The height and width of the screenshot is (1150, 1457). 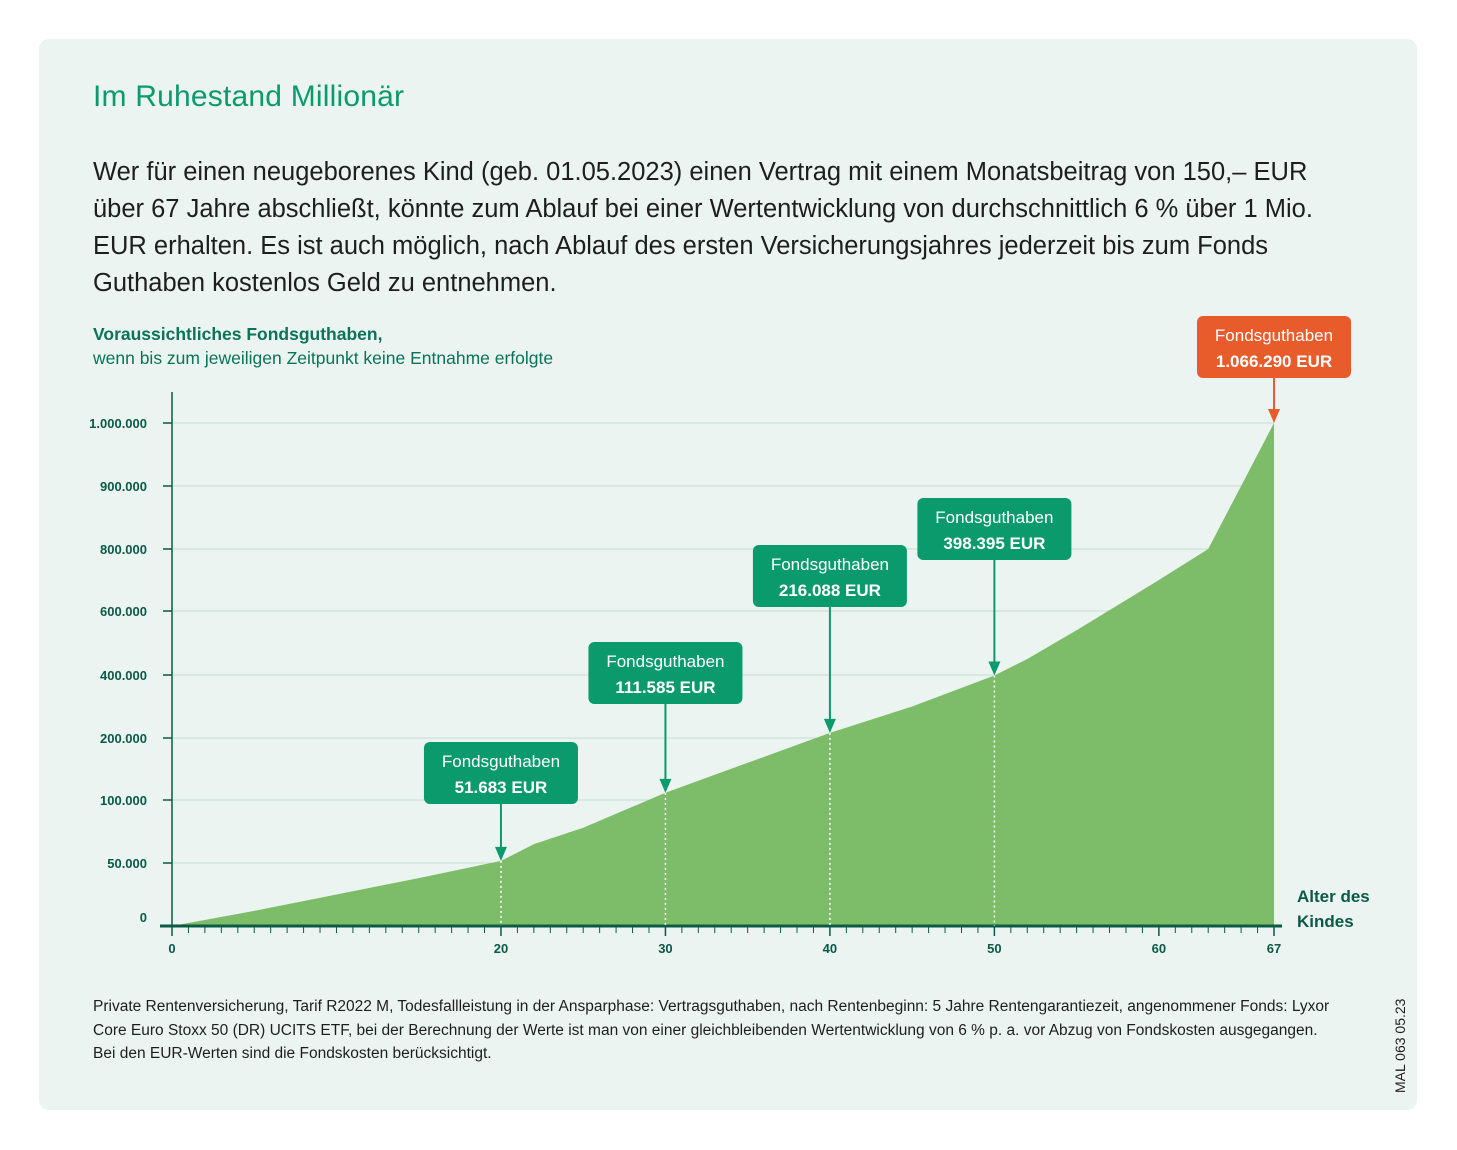 What do you see at coordinates (123, 675) in the screenshot?
I see `y-tick-label: 400.000` at bounding box center [123, 675].